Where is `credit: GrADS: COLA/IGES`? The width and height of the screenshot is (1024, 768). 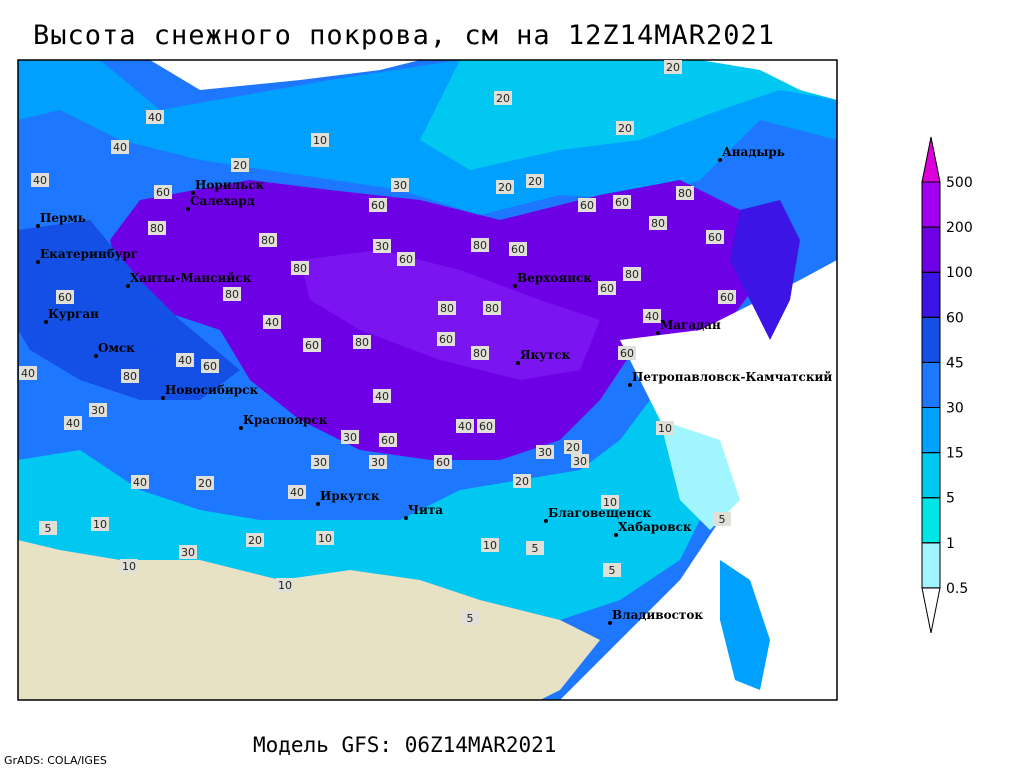
credit: GrADS: COLA/IGES is located at coordinates (55, 760).